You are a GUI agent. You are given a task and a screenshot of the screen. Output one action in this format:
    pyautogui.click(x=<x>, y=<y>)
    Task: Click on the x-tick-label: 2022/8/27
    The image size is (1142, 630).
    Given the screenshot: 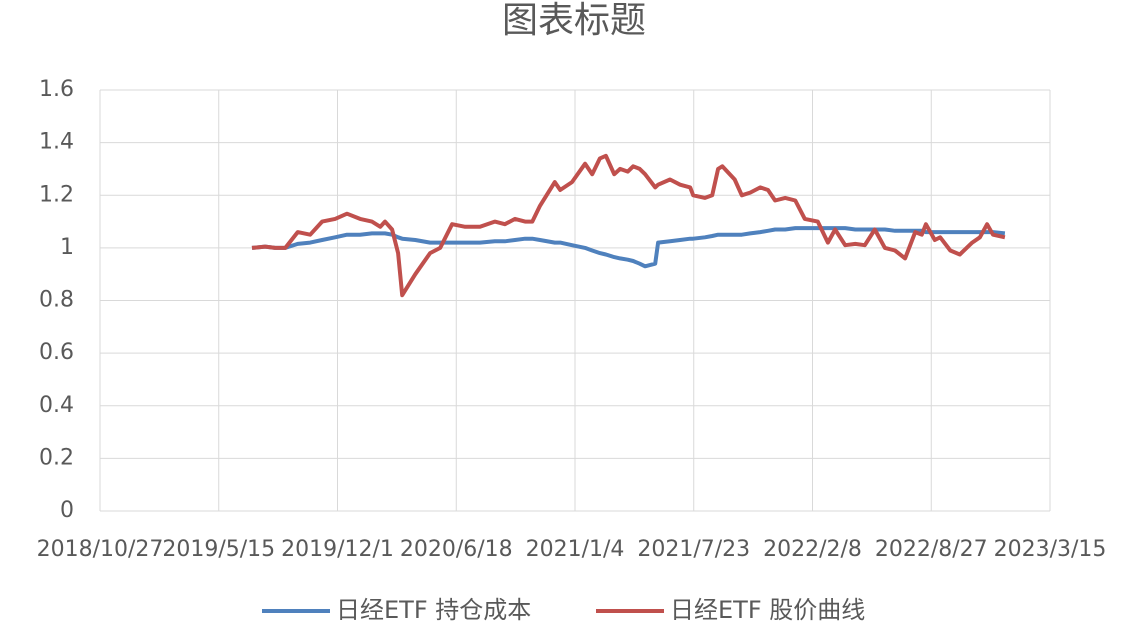 What is the action you would take?
    pyautogui.click(x=931, y=549)
    